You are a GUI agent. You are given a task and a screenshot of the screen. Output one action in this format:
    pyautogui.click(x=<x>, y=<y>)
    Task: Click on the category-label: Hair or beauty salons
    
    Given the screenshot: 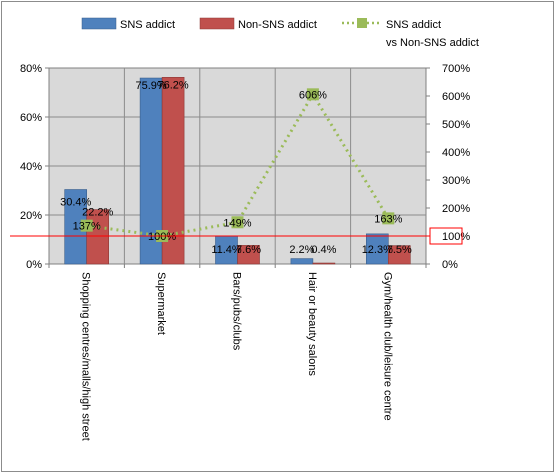 What is the action you would take?
    pyautogui.click(x=312, y=324)
    